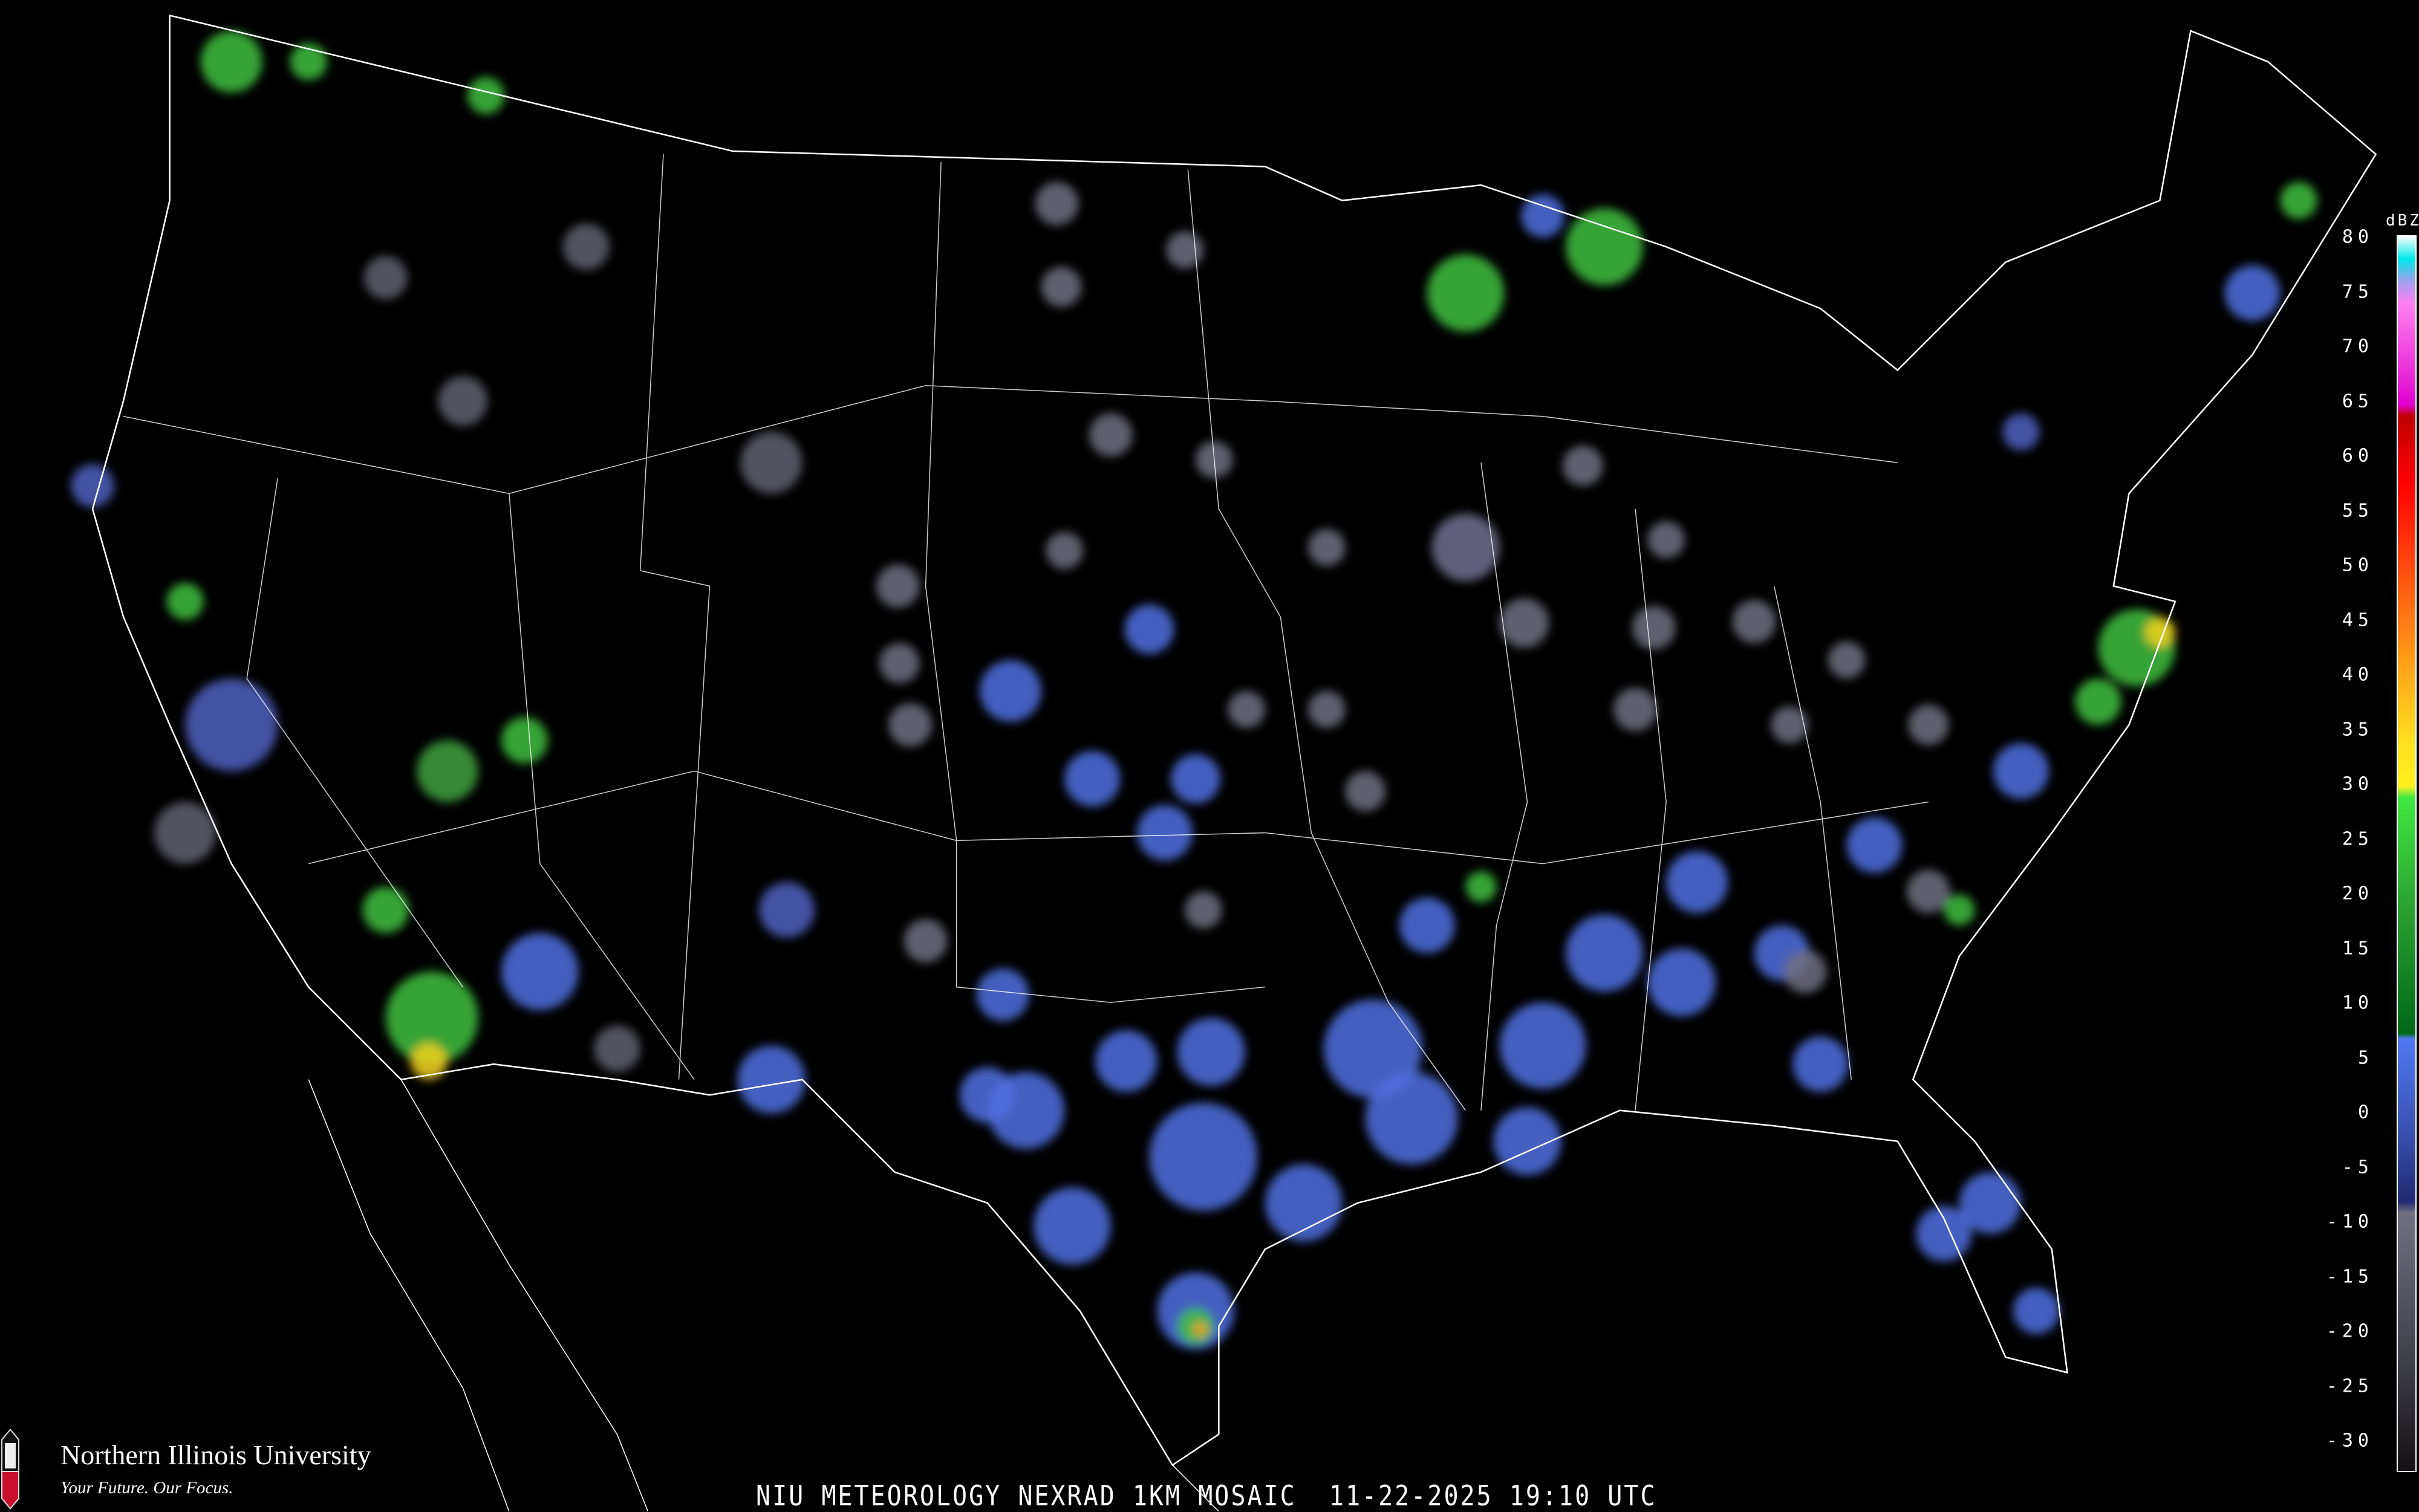 The height and width of the screenshot is (1512, 2419). Describe the element at coordinates (763, 1295) in the screenshot. I see `mexico-coastline` at that location.